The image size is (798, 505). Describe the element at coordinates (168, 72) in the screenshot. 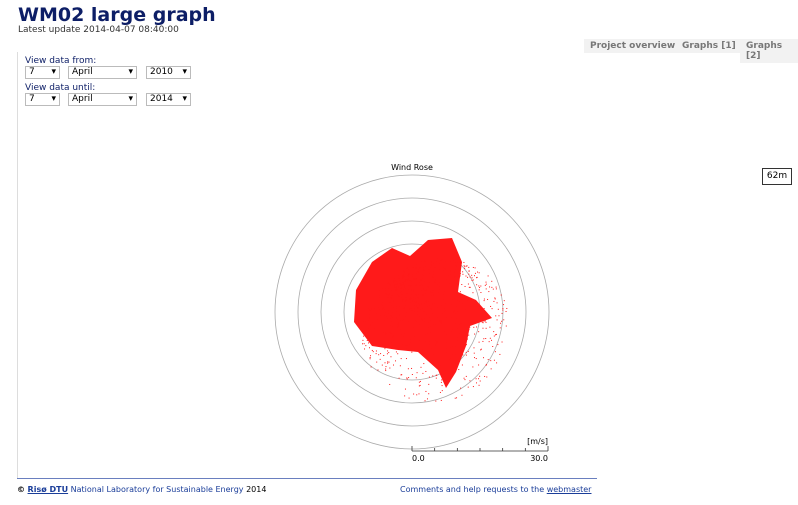

I see `year-select: 2010` at that location.